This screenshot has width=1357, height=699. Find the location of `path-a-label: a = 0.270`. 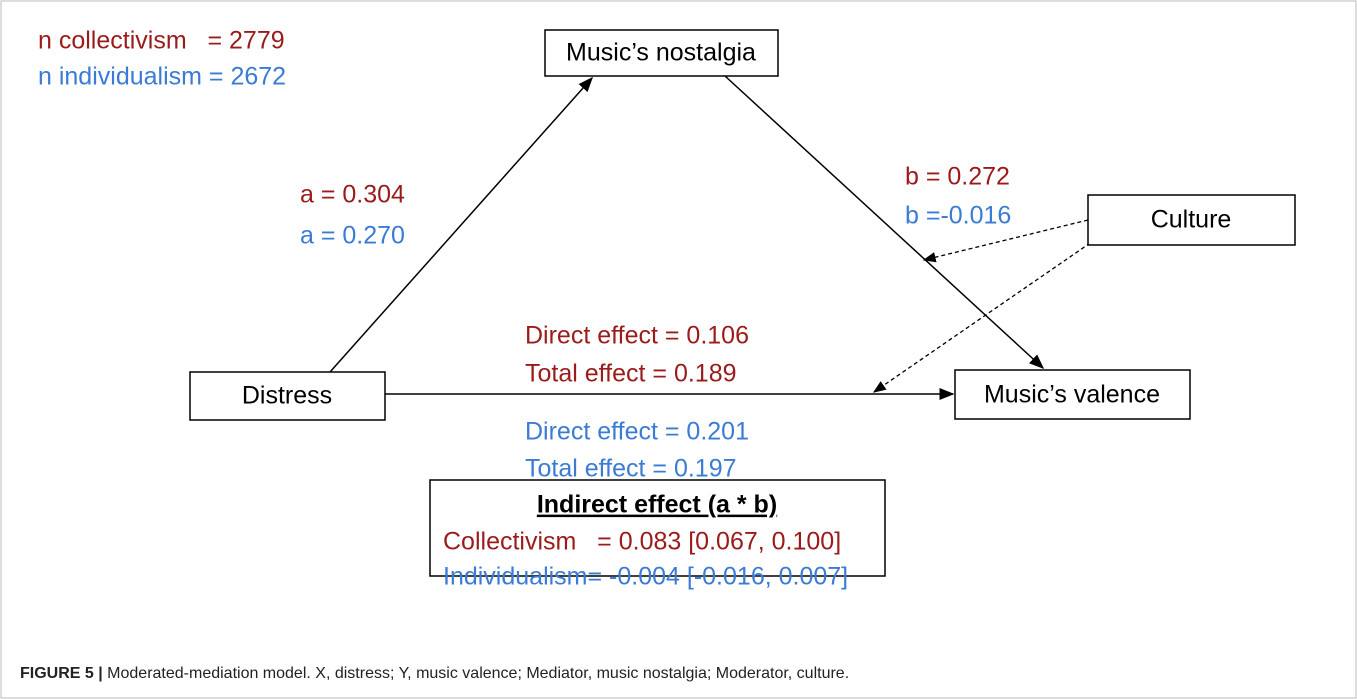

path-a-label: a = 0.270 is located at coordinates (352, 236).